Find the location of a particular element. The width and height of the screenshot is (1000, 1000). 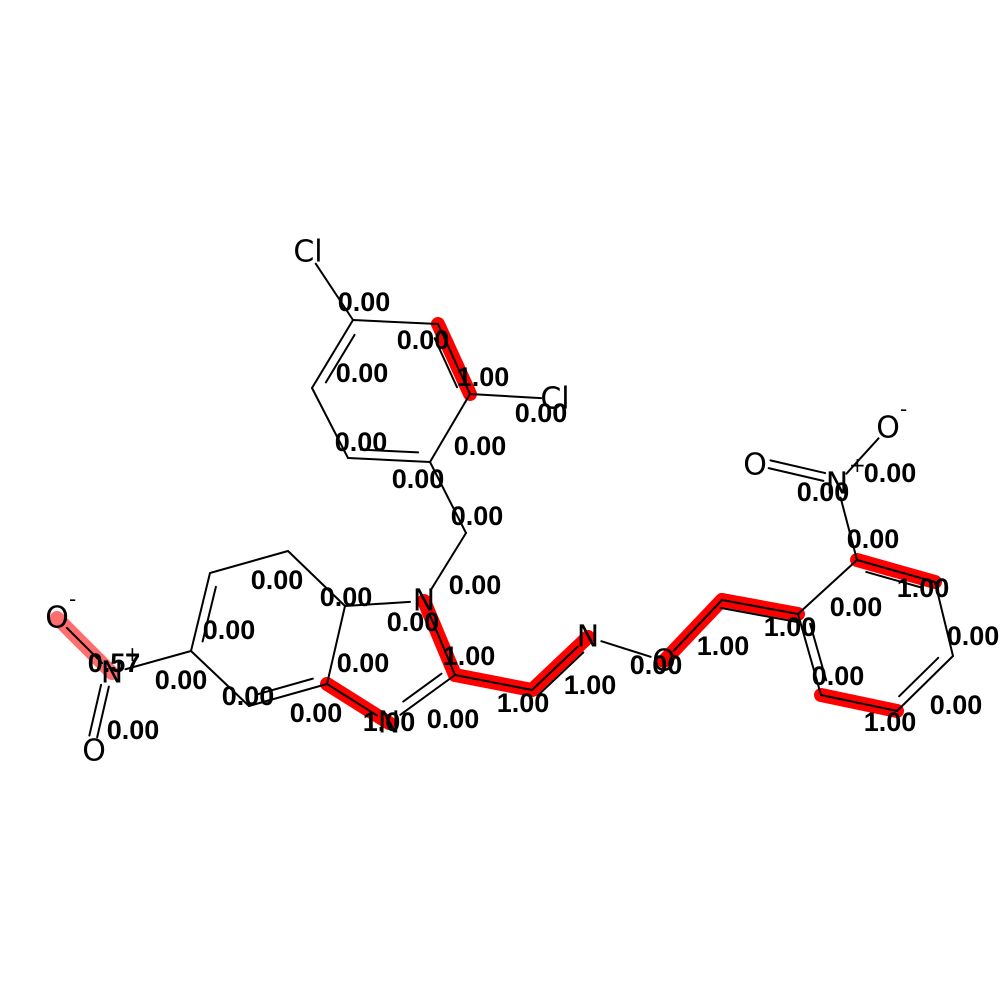

bond-weight-label: 0.57 is located at coordinates (114, 663).